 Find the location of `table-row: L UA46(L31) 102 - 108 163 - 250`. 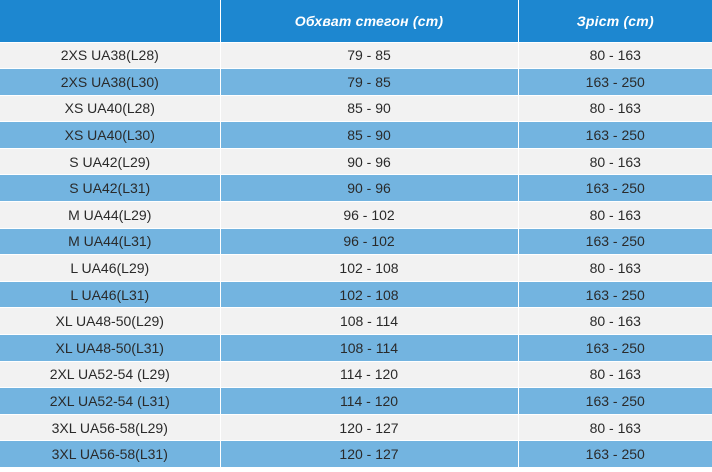

table-row: L UA46(L31) 102 - 108 163 - 250 is located at coordinates (356, 295).